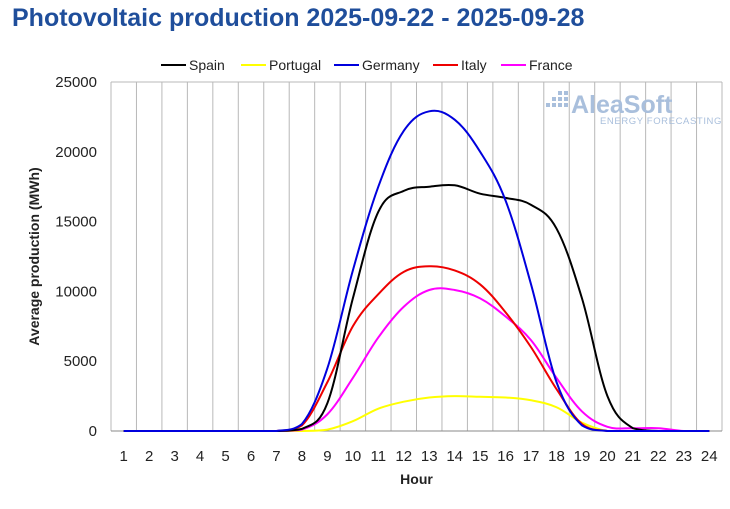  I want to click on legend-label-france: France, so click(551, 65).